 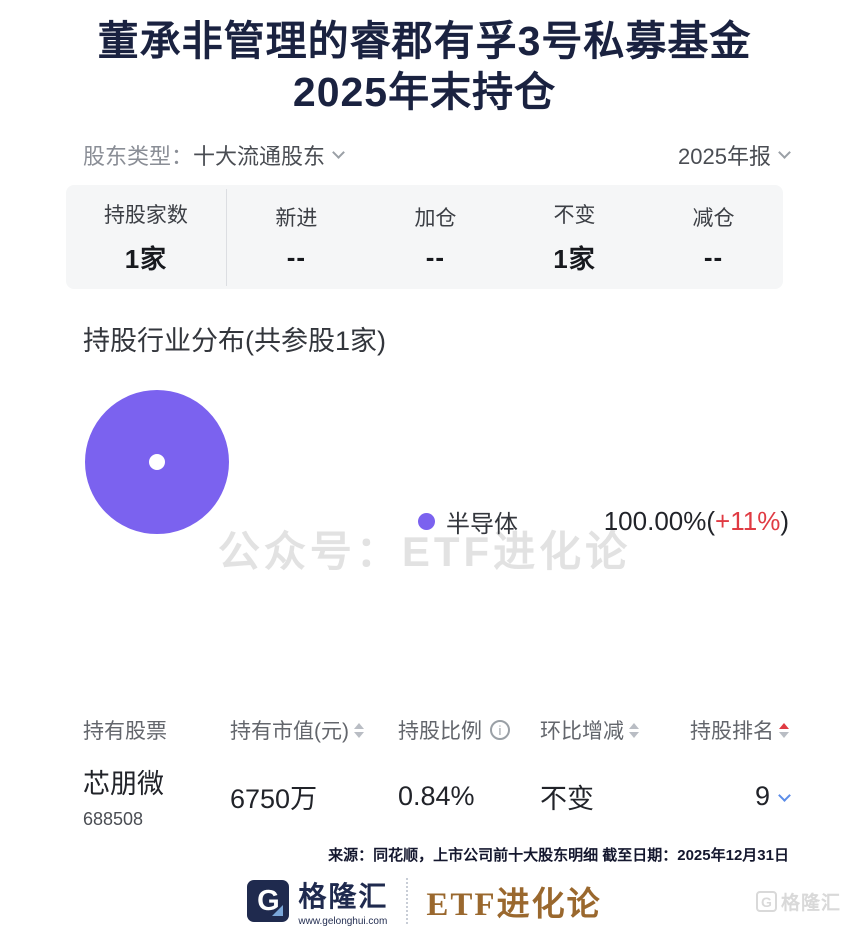 I want to click on col-header-change: 环比增减, so click(x=605, y=730).